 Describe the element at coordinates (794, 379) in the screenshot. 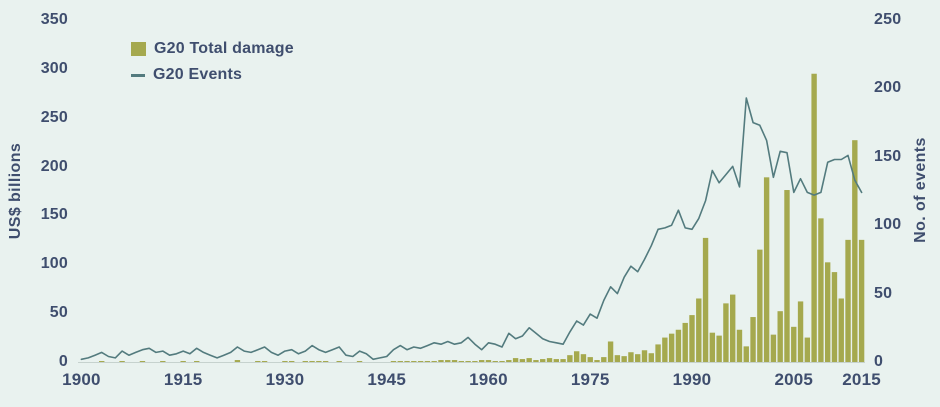

I see `x-axis-tick: 2005` at that location.